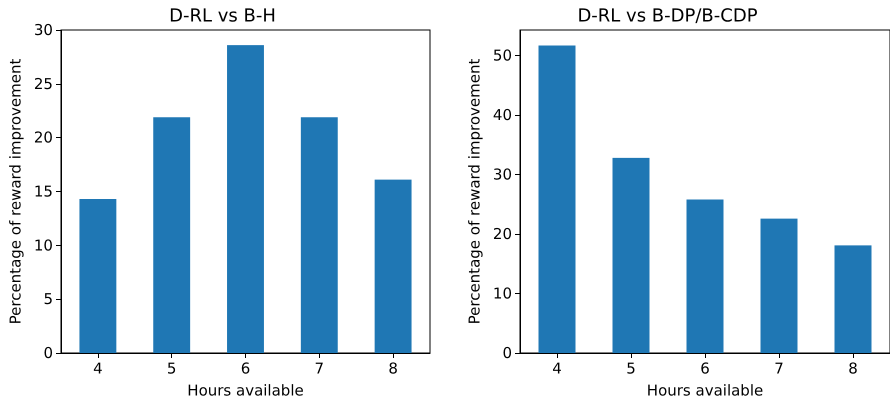  Describe the element at coordinates (222, 16) in the screenshot. I see `chart-title: D-RL vs B-H` at that location.